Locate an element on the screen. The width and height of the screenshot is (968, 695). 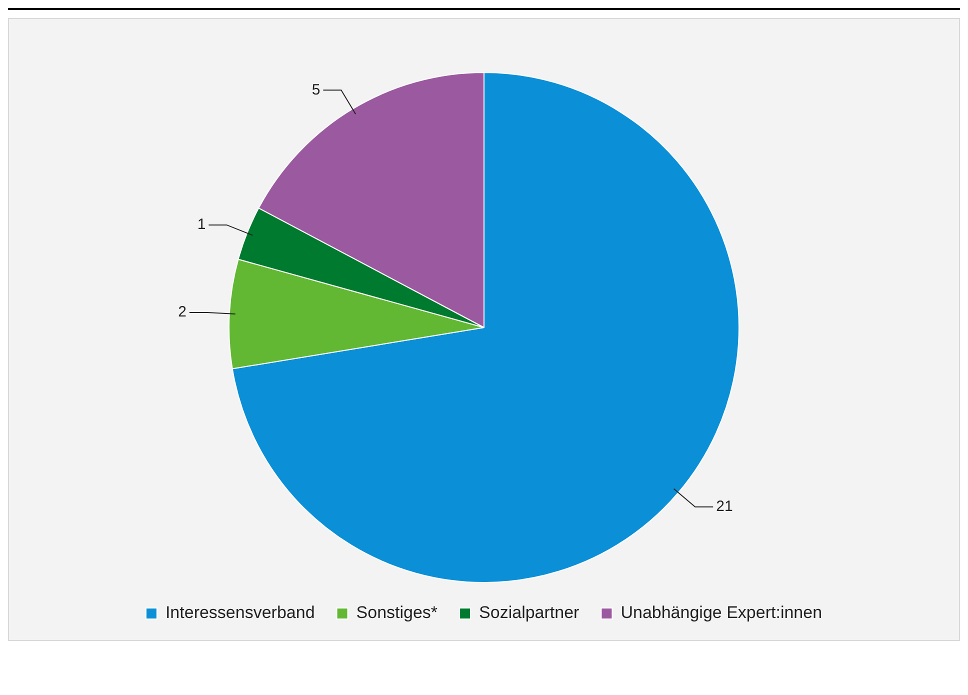
data-label: 5 is located at coordinates (316, 89).